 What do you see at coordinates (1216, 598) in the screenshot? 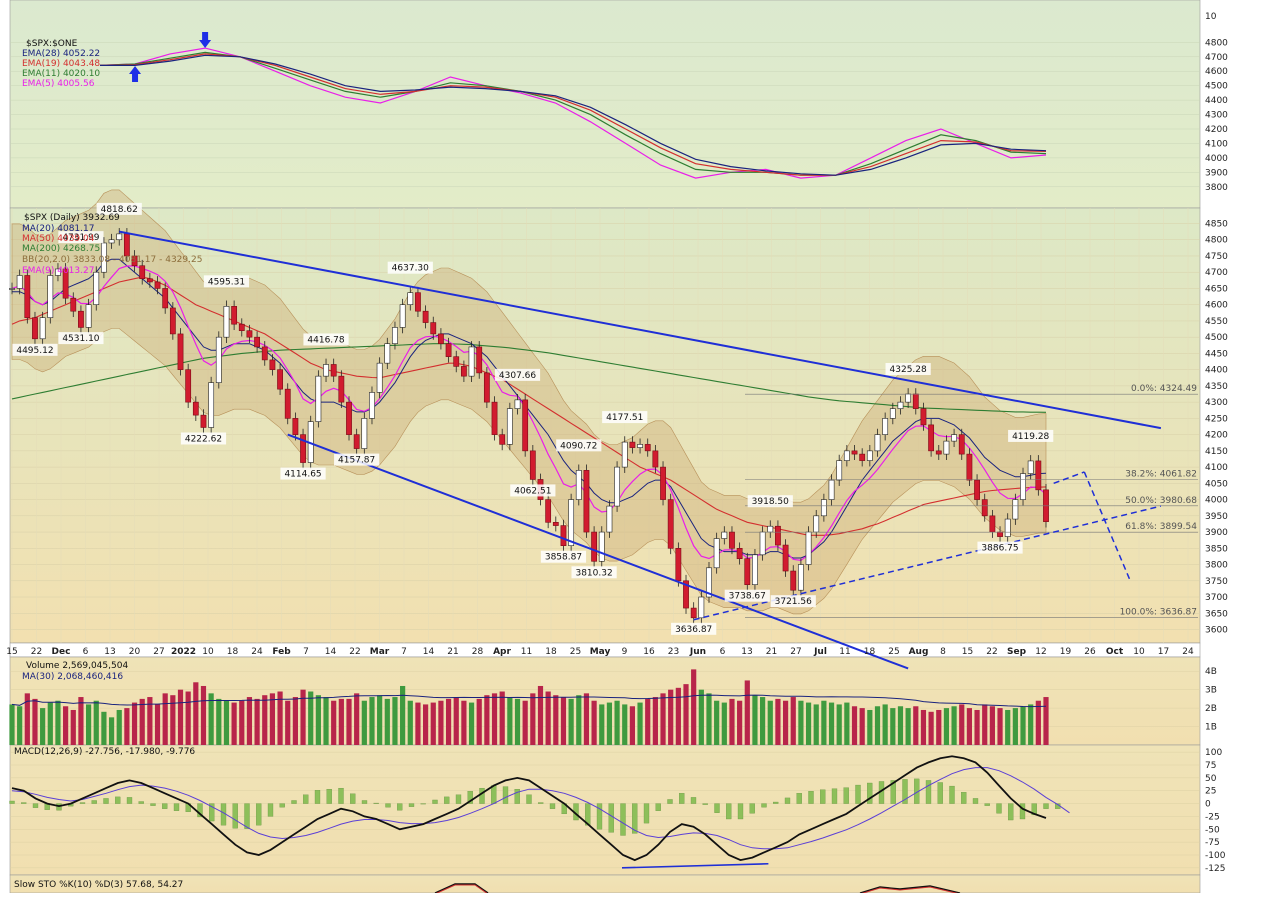
I see `price-ytick-label: 3700` at bounding box center [1216, 598].